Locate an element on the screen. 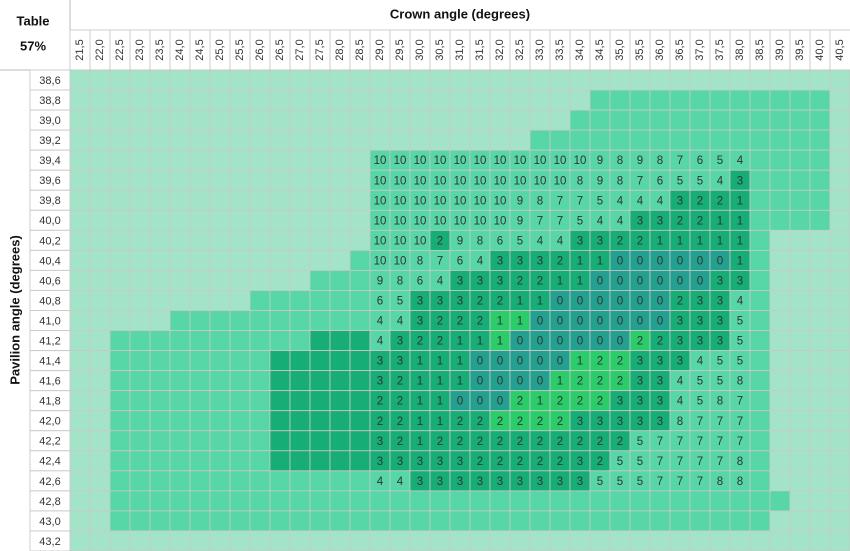 This screenshot has width=850, height=551. row-label: 42,0 is located at coordinates (49, 422).